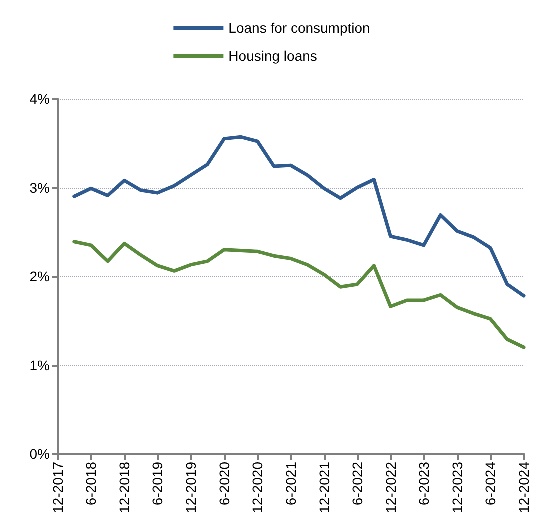  Describe the element at coordinates (390, 488) in the screenshot. I see `x-tick-label: 12-2022` at that location.